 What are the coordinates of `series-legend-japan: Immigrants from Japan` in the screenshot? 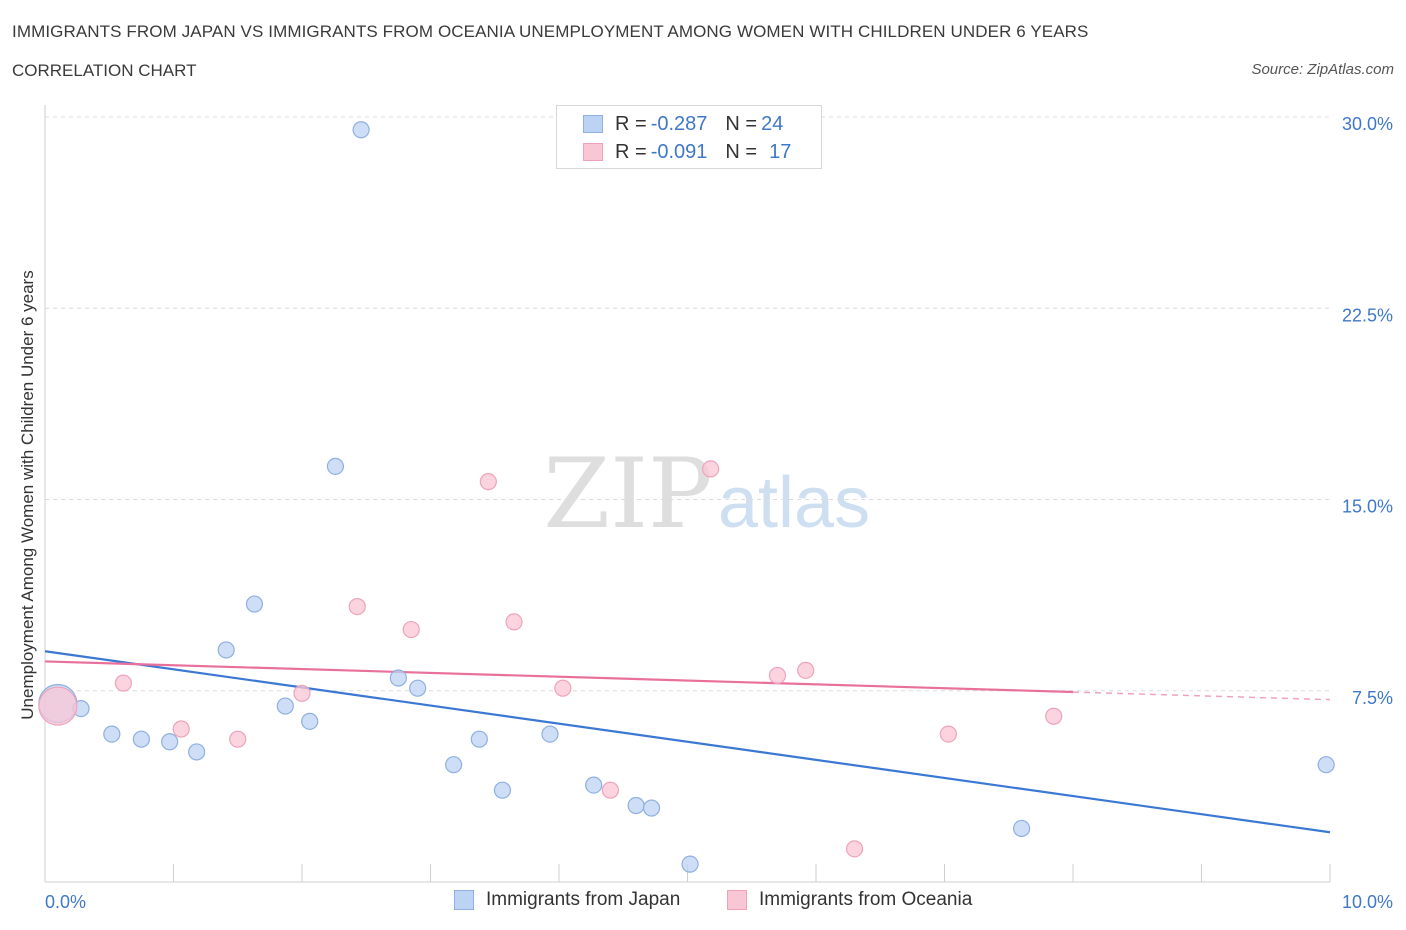 It's located at (567, 900).